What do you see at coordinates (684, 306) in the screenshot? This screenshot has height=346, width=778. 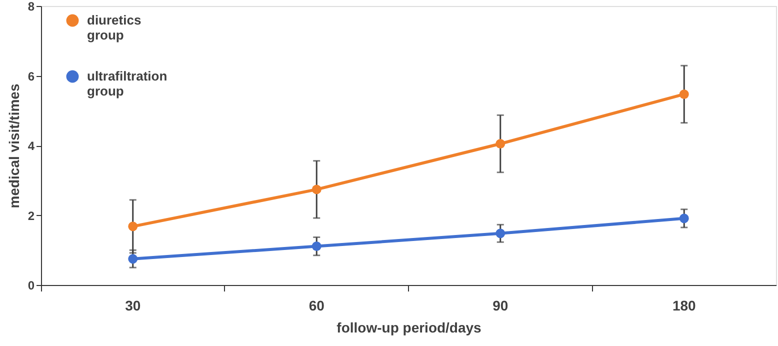 I see `x-tick-label: 180` at bounding box center [684, 306].